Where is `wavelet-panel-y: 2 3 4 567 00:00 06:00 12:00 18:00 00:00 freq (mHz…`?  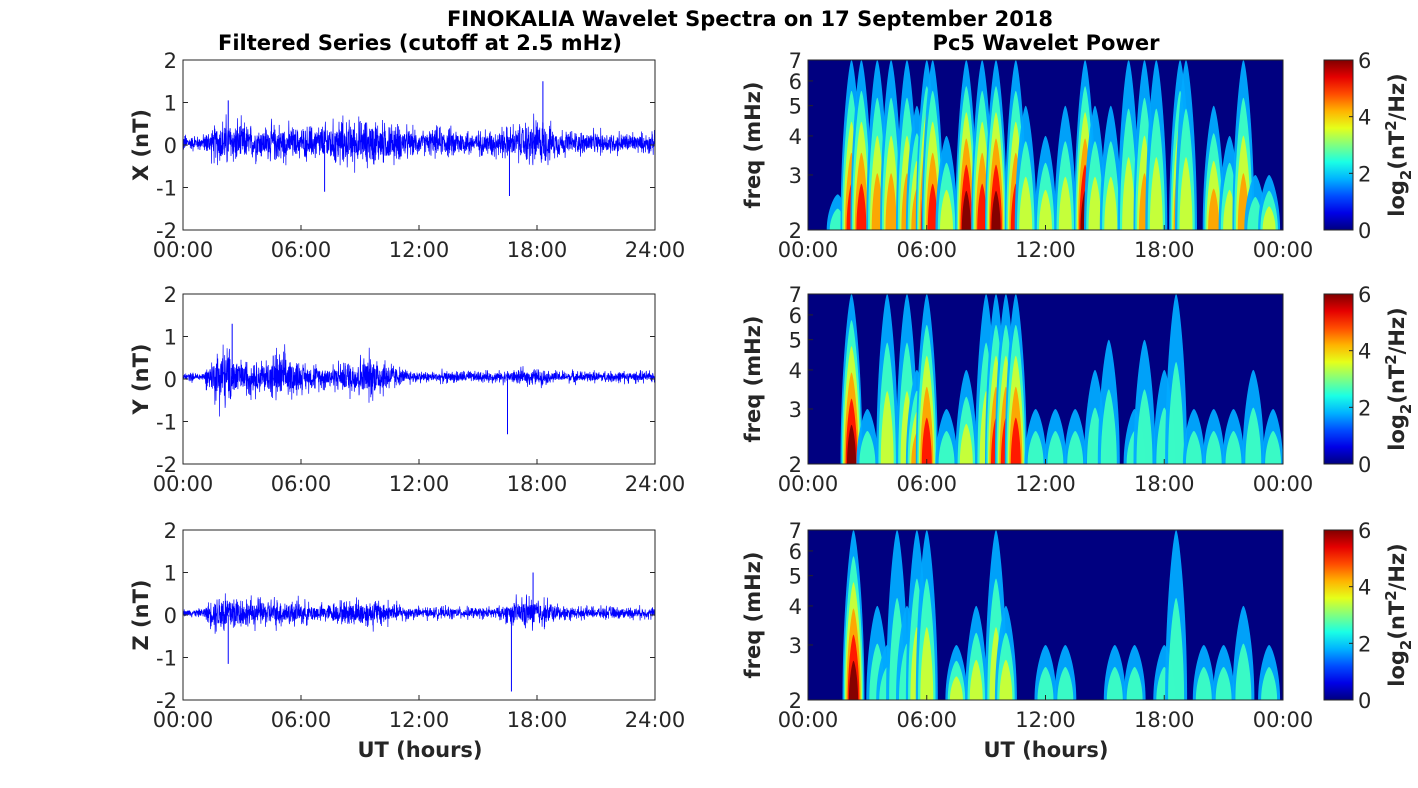 wavelet-panel-y: 2 3 4 567 00:00 06:00 12:00 18:00 00:00 freq (mHz… is located at coordinates (1027, 389).